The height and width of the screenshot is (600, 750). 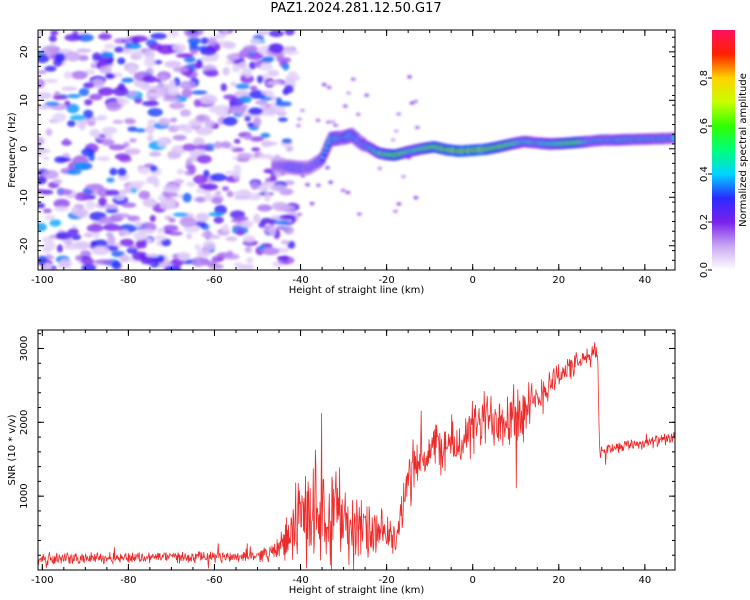 What do you see at coordinates (128, 280) in the screenshot?
I see `x-tick-label: -80` at bounding box center [128, 280].